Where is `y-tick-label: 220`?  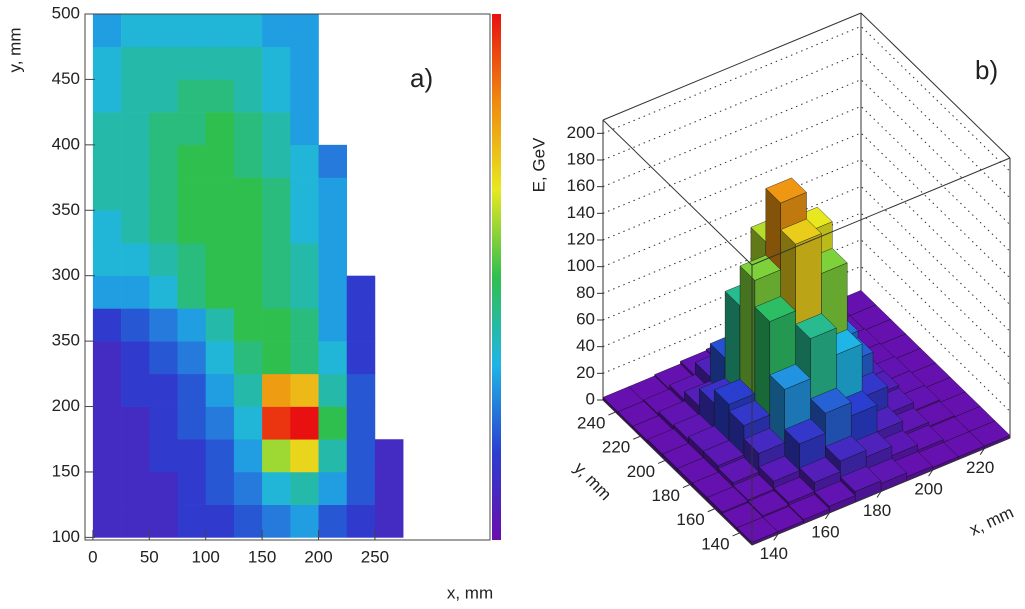 y-tick-label: 220 is located at coordinates (616, 447).